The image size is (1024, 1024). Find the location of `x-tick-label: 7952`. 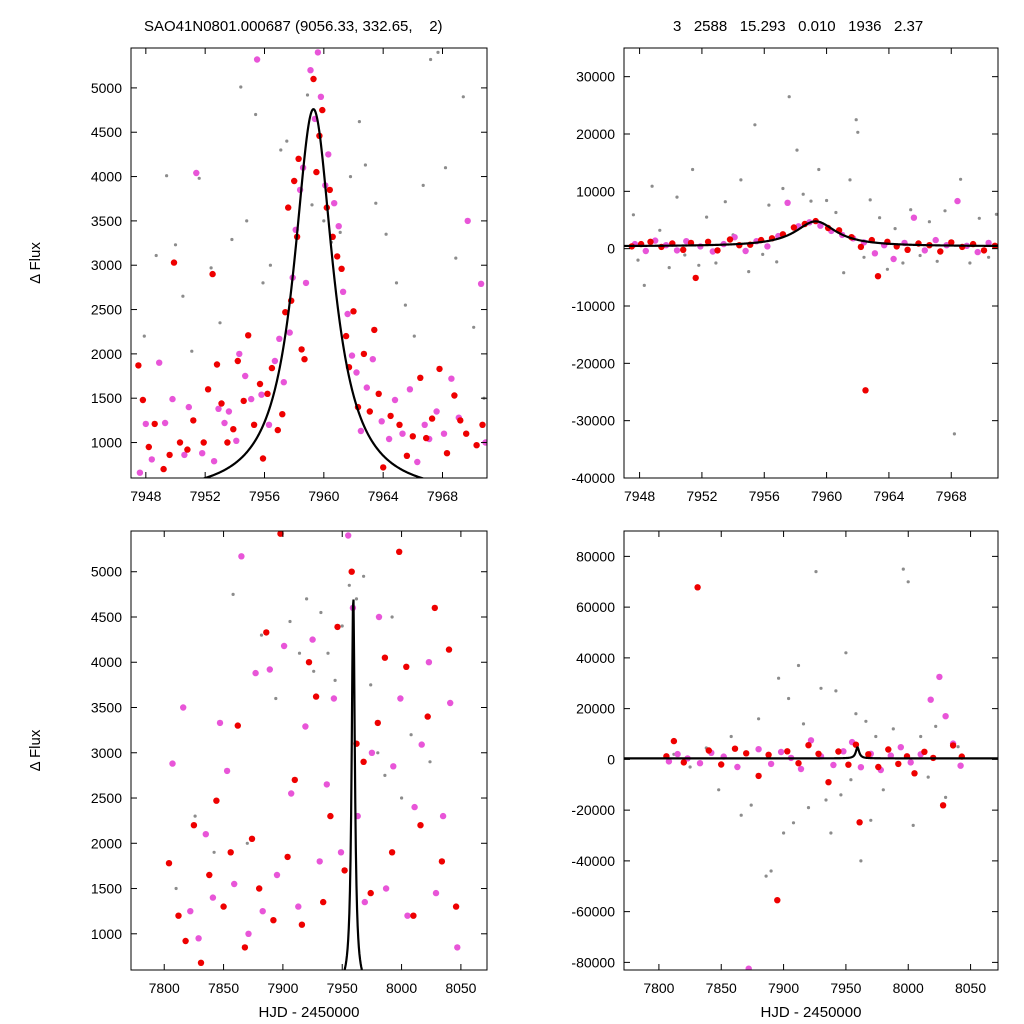

x-tick-label: 7952 is located at coordinates (205, 496).